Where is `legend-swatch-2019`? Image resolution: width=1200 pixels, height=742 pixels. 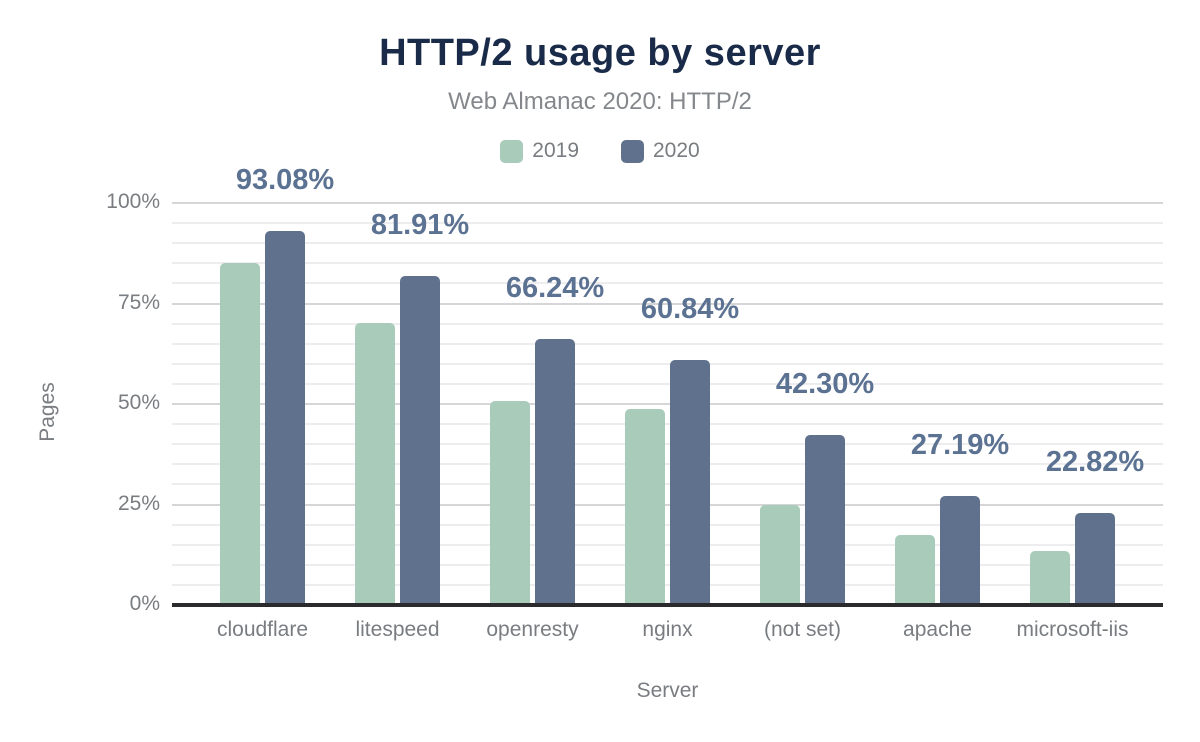
legend-swatch-2019 is located at coordinates (512, 151).